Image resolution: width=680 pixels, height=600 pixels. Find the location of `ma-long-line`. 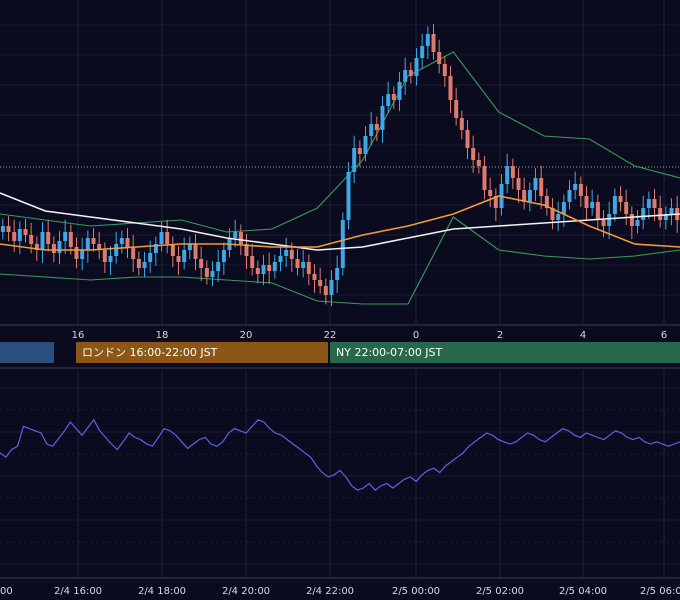

ma-long-line is located at coordinates (340, 221).